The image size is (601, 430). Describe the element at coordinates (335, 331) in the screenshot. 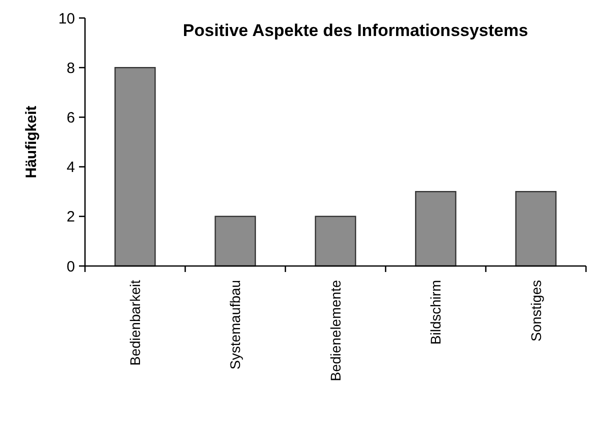

I see `x-tick-label: Bedienelemente` at that location.